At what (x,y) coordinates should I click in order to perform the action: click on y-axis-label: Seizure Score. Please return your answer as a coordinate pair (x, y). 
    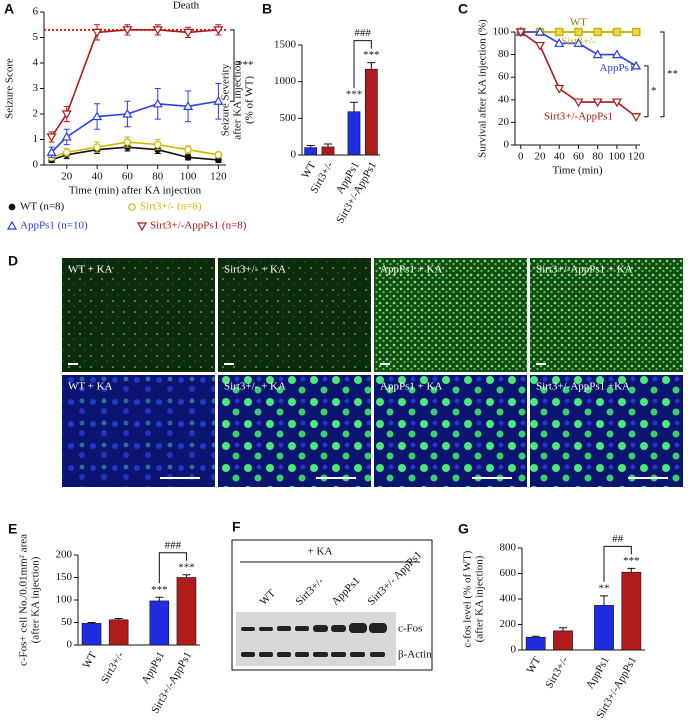
    Looking at the image, I should click on (10, 88).